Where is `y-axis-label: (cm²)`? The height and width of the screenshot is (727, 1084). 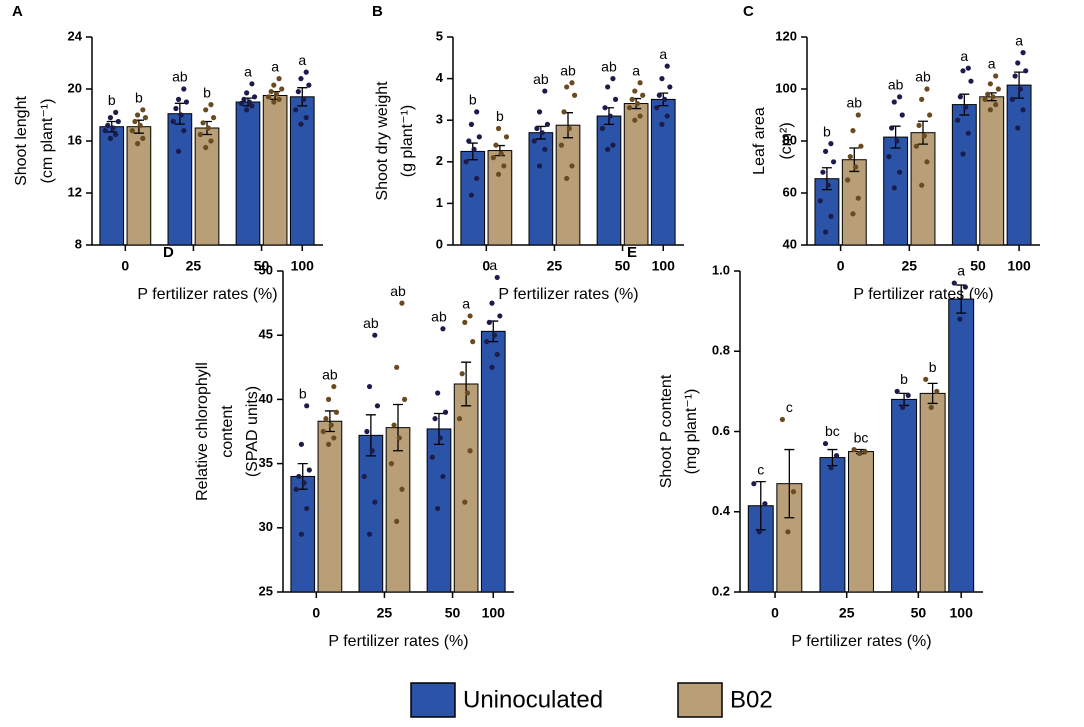 y-axis-label: (cm²) is located at coordinates (786, 140).